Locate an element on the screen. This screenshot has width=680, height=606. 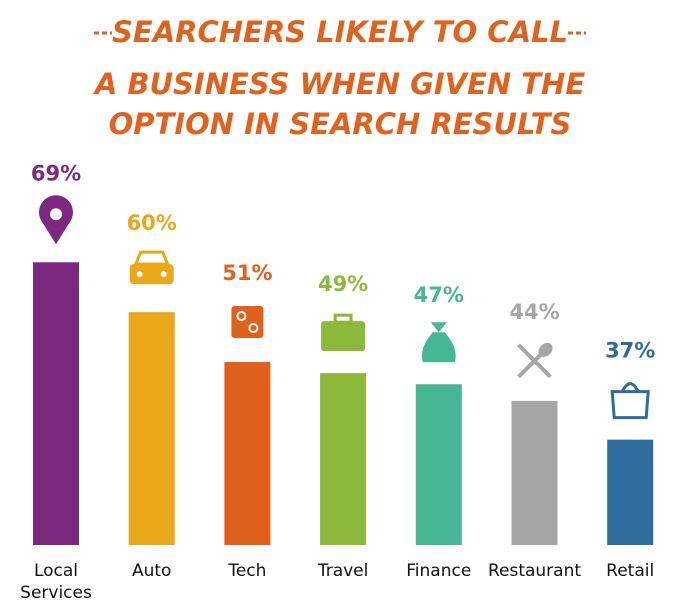
value-label: 37% is located at coordinates (630, 351).